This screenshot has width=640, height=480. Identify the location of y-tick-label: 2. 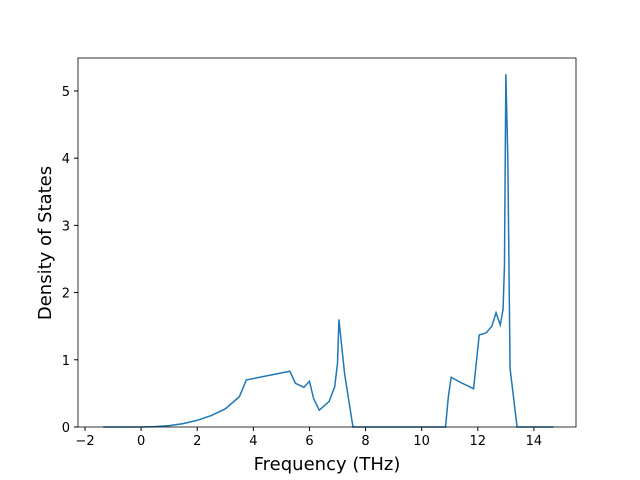
(66, 294).